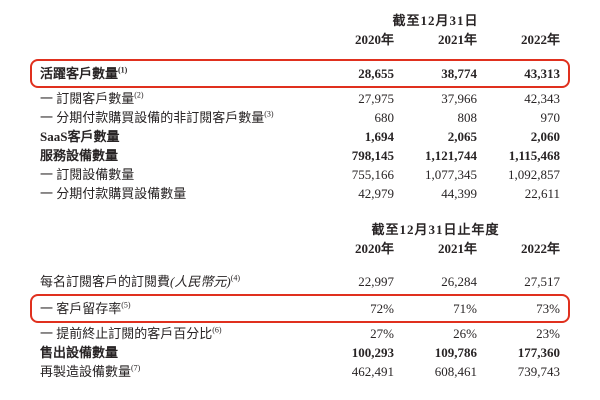 Image resolution: width=600 pixels, height=400 pixels. What do you see at coordinates (376, 98) in the screenshot?
I see `value-2020: 27,975` at bounding box center [376, 98].